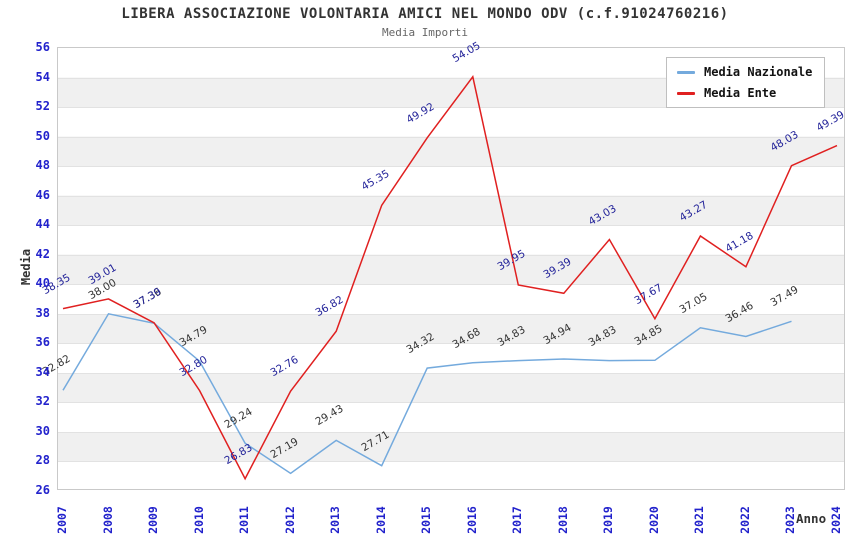 Image resolution: width=850 pixels, height=550 pixels. Describe the element at coordinates (42, 194) in the screenshot. I see `y-tick-label: 46` at that location.